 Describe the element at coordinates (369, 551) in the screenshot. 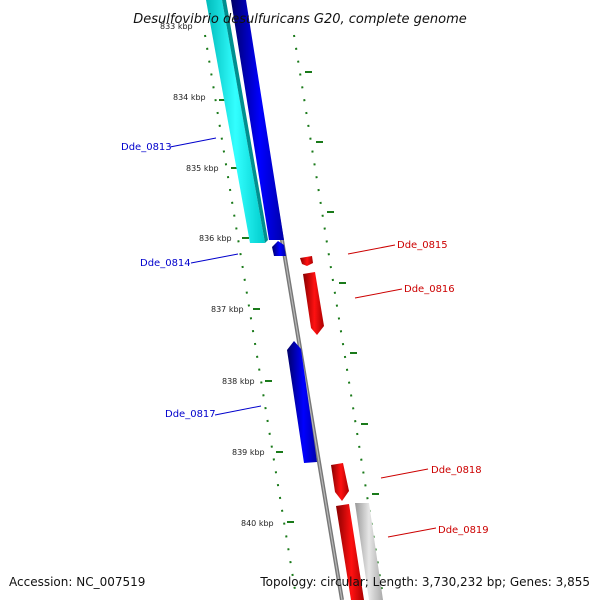

I see `gray-feature` at that location.